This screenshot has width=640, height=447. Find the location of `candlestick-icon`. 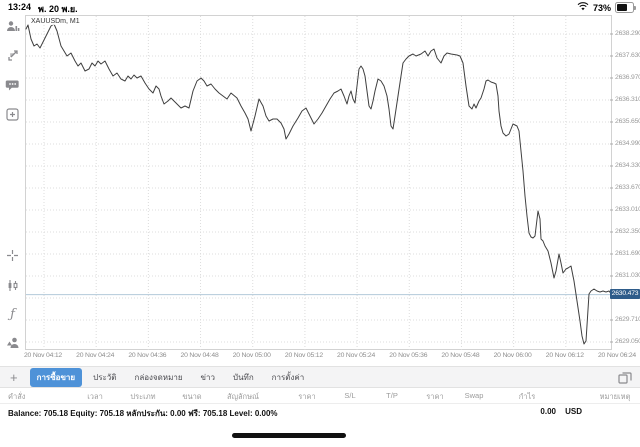

candlestick-icon is located at coordinates (12, 285).